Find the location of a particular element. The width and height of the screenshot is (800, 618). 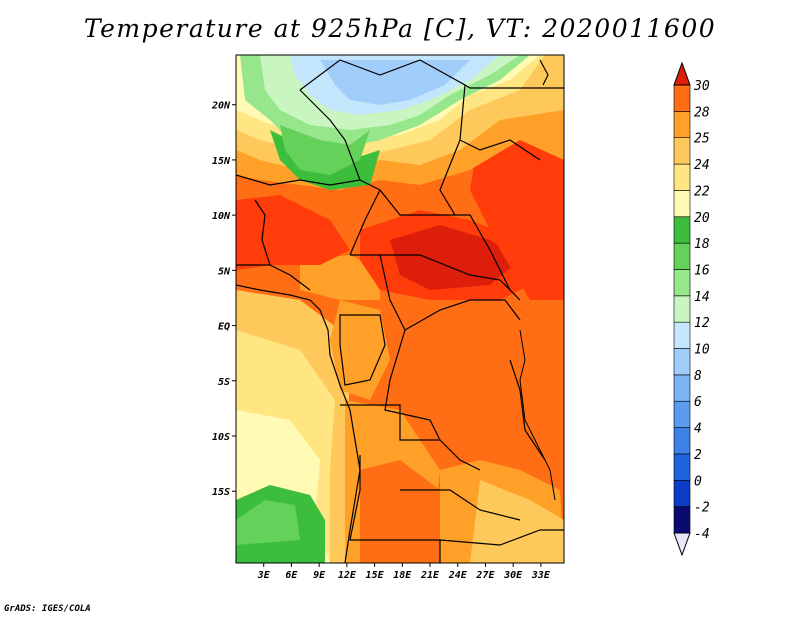

lon-tick-label: 9E is located at coordinates (319, 575).